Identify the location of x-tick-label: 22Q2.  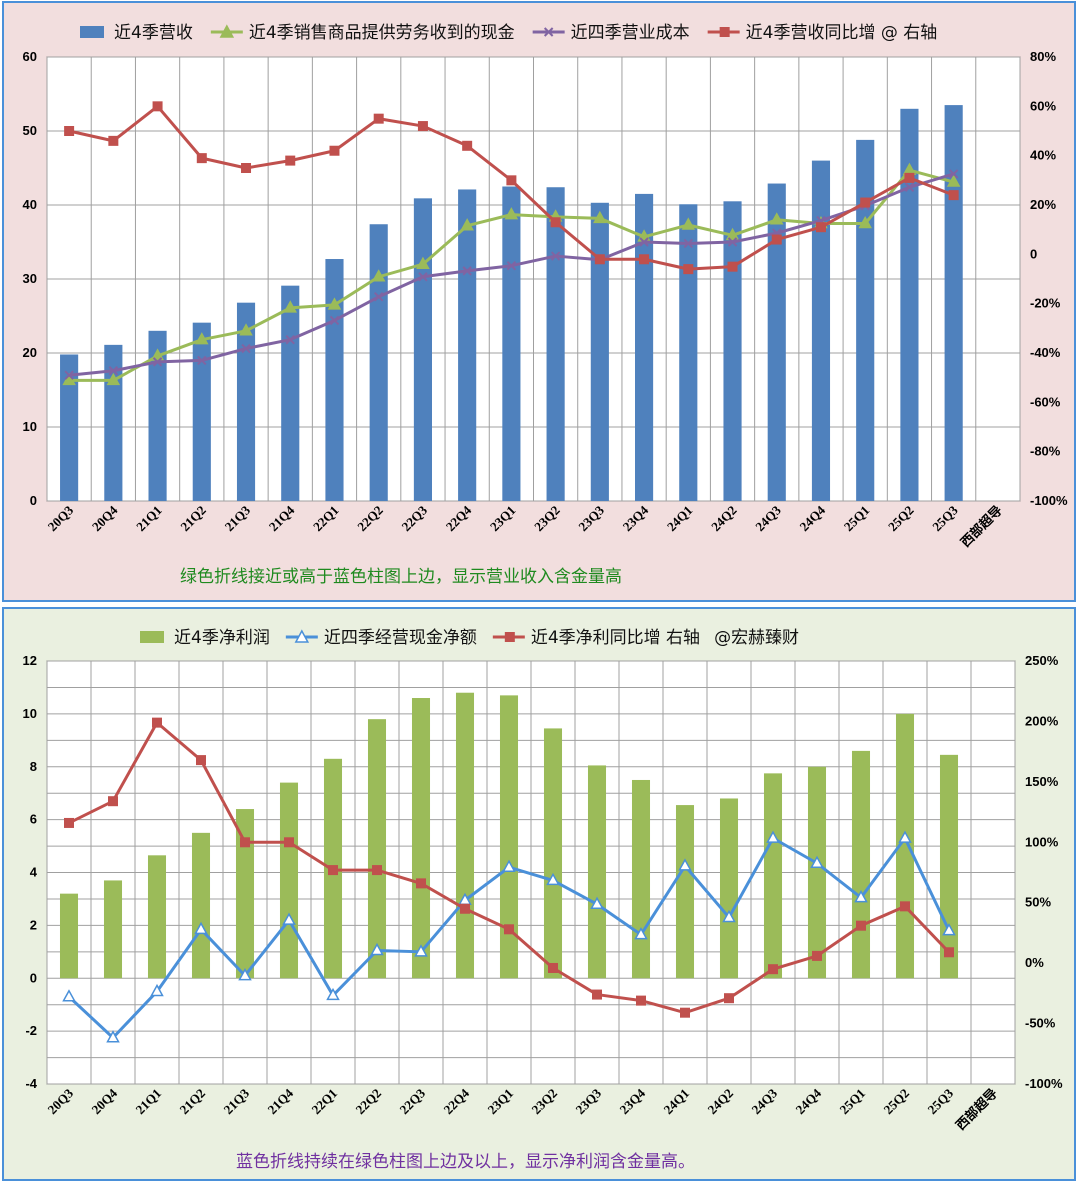
(370, 519).